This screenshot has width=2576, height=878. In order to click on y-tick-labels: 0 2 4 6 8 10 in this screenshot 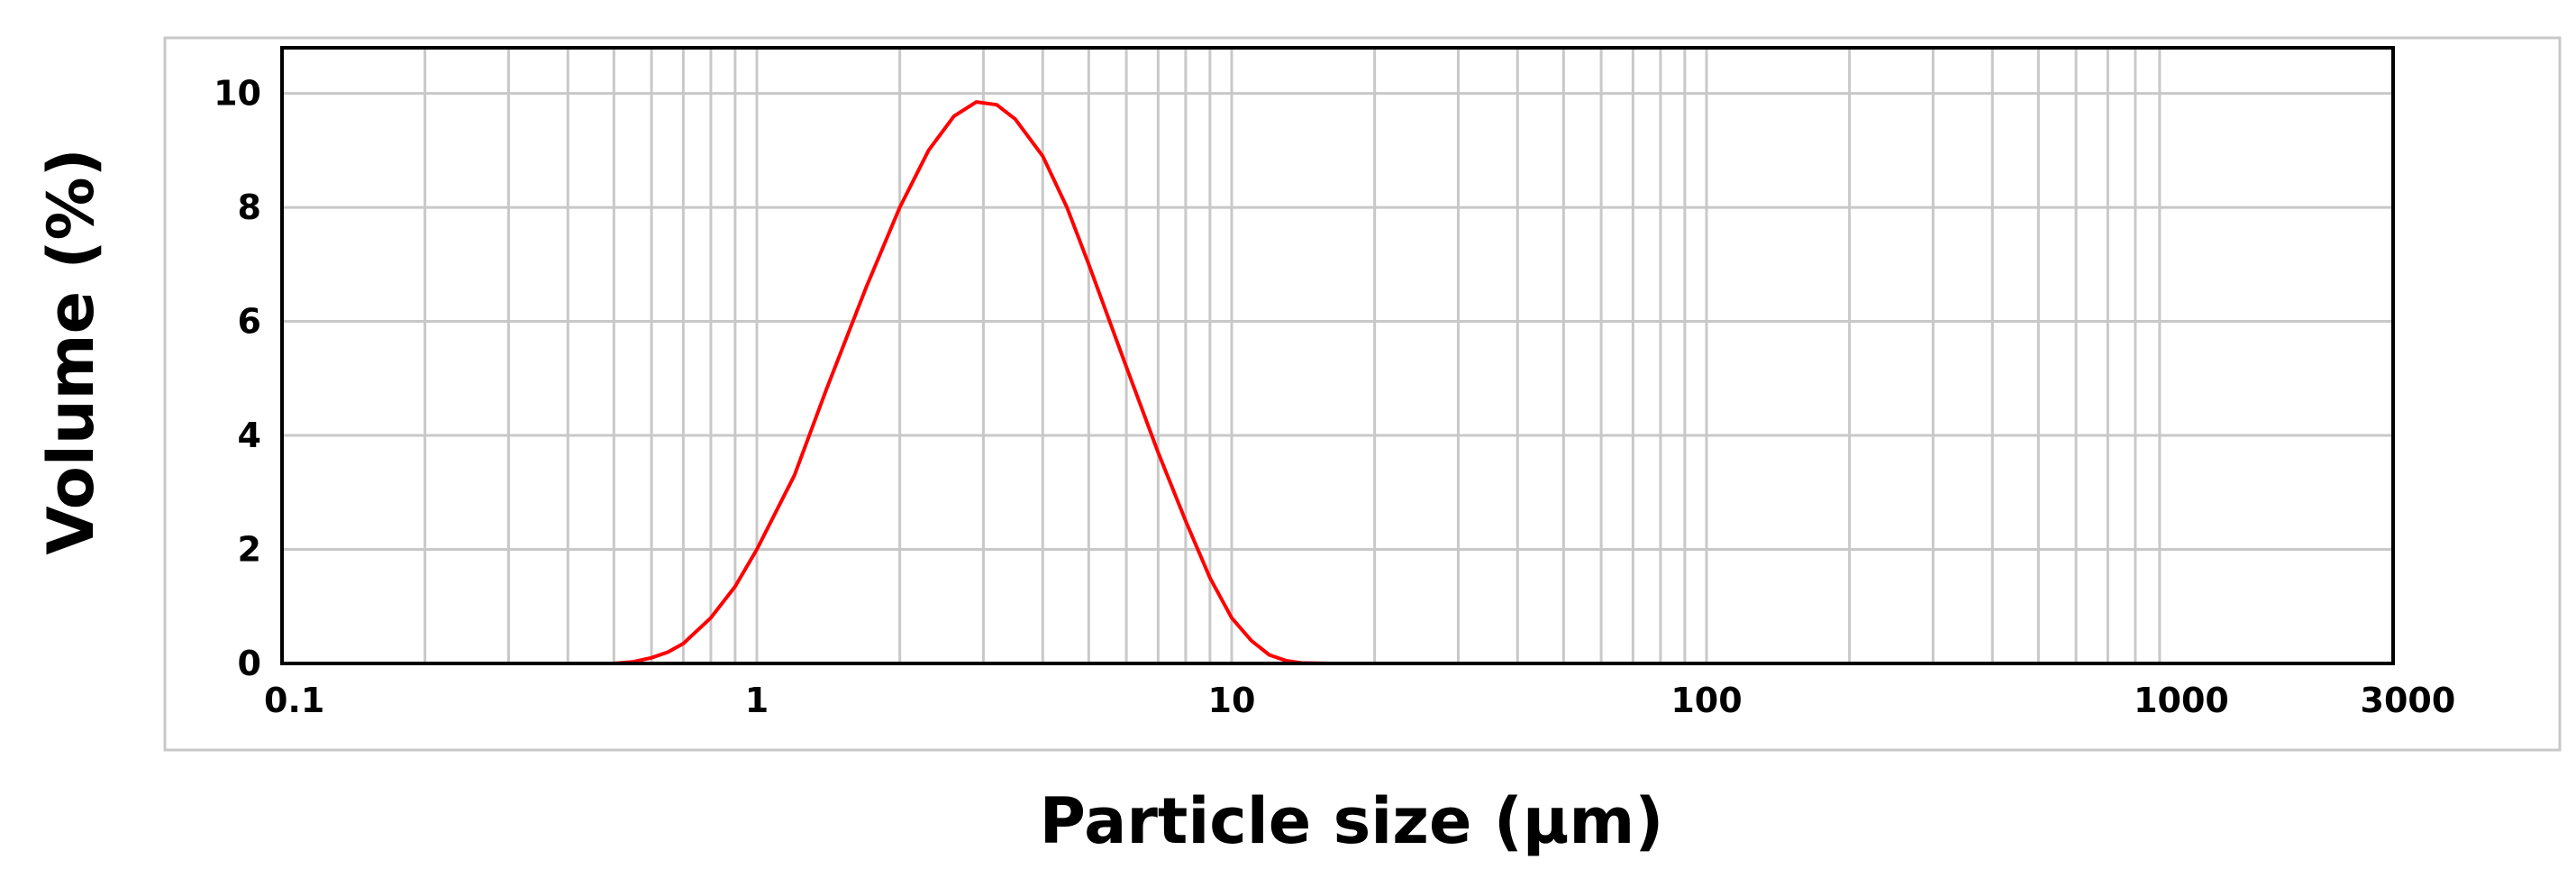, I will do `click(237, 378)`.